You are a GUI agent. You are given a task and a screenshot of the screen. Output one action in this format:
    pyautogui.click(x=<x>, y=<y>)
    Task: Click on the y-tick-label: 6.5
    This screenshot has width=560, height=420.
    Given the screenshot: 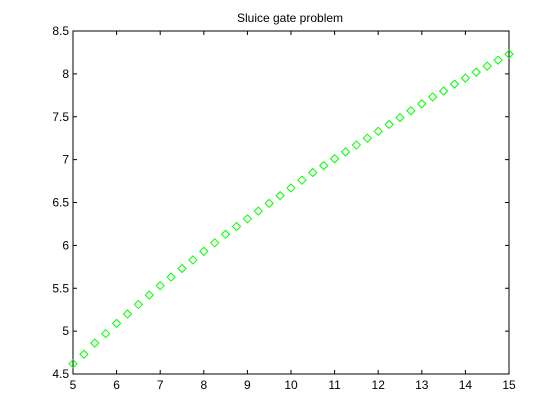 What is the action you would take?
    pyautogui.click(x=60, y=203)
    